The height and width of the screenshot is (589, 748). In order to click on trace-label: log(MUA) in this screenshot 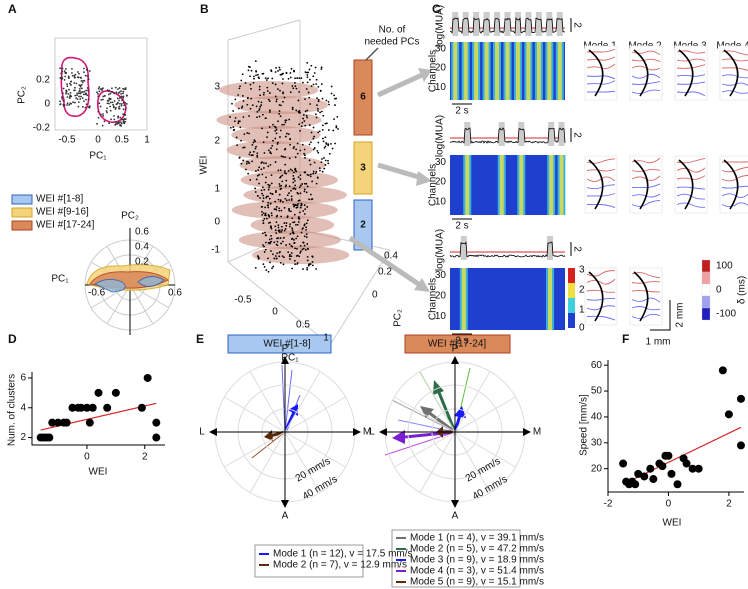, I will do `click(440, 136)`.